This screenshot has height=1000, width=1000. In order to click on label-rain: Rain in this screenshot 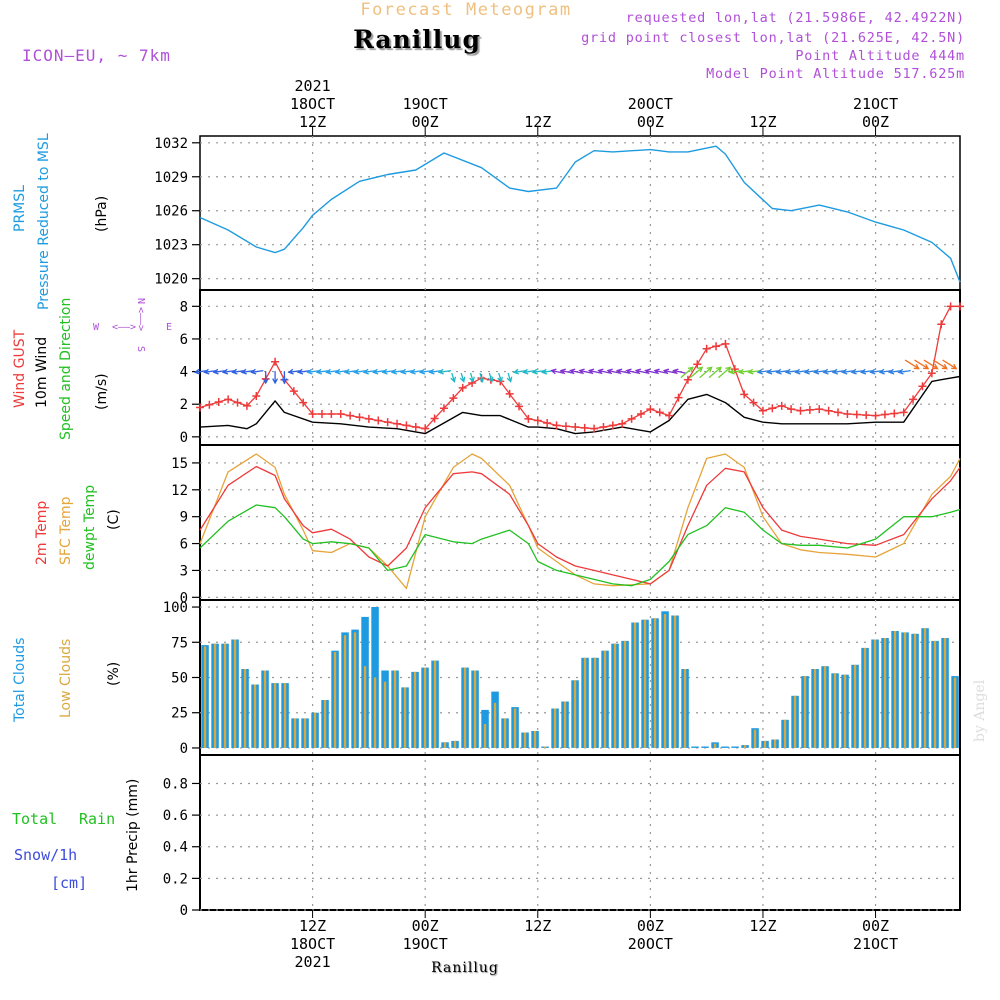, I will do `click(97, 819)`.